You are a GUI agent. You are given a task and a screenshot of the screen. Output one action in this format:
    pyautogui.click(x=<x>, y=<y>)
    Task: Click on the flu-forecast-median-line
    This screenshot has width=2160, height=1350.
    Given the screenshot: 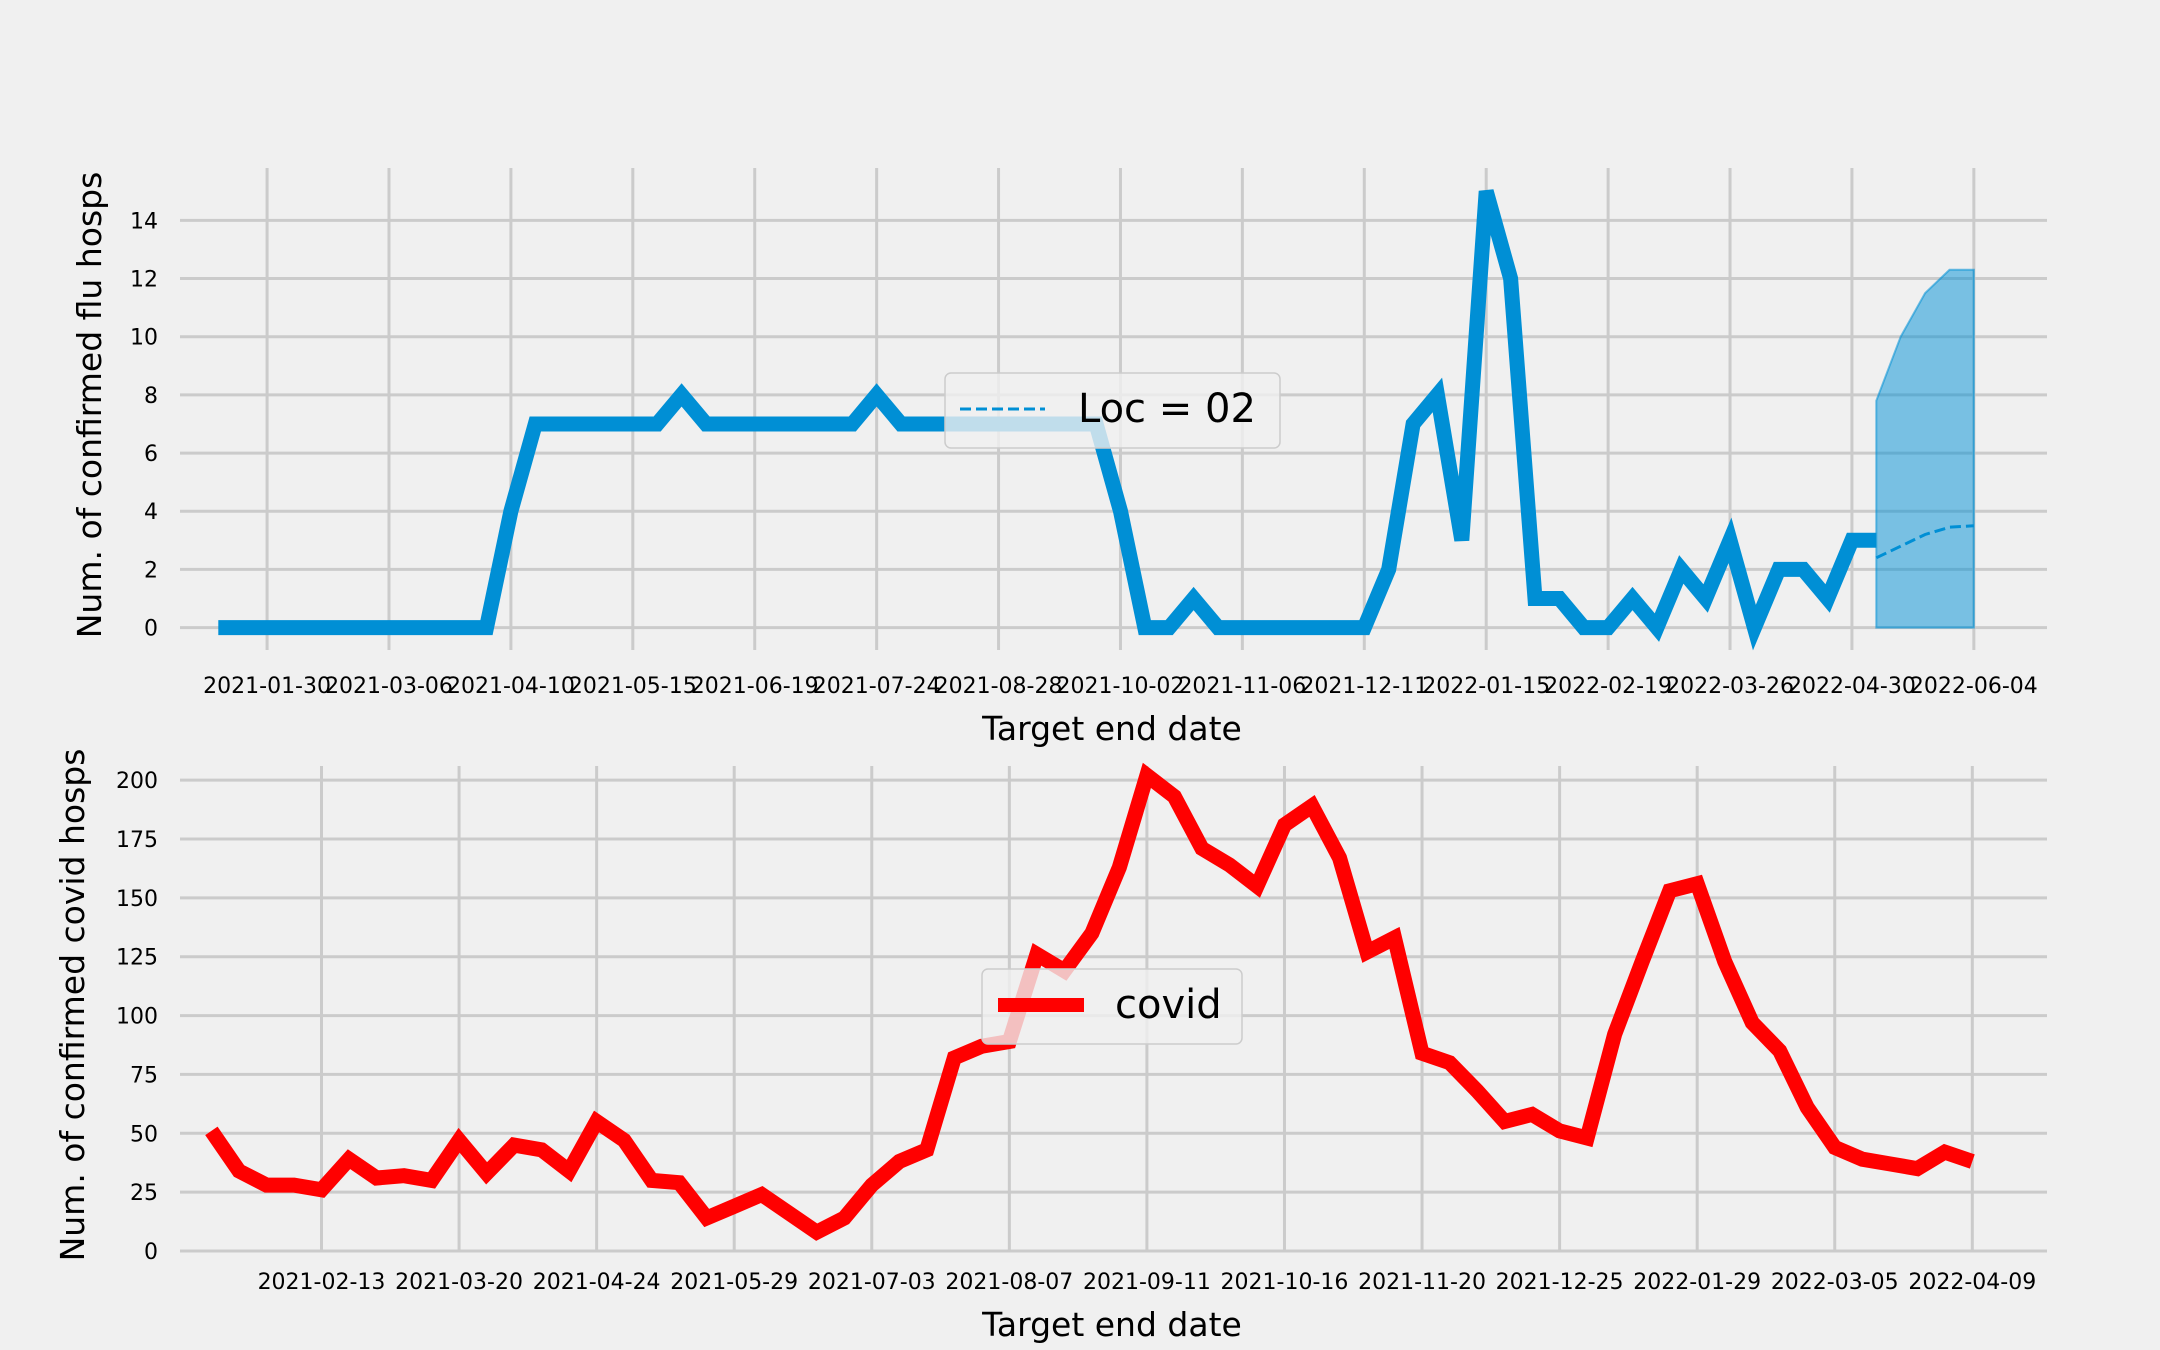 What is the action you would take?
    pyautogui.click(x=1924, y=542)
    